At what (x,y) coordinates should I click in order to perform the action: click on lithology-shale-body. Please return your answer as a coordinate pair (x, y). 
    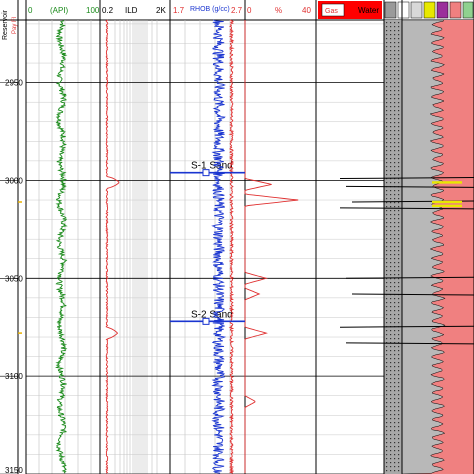
    Looking at the image, I should click on (423, 246).